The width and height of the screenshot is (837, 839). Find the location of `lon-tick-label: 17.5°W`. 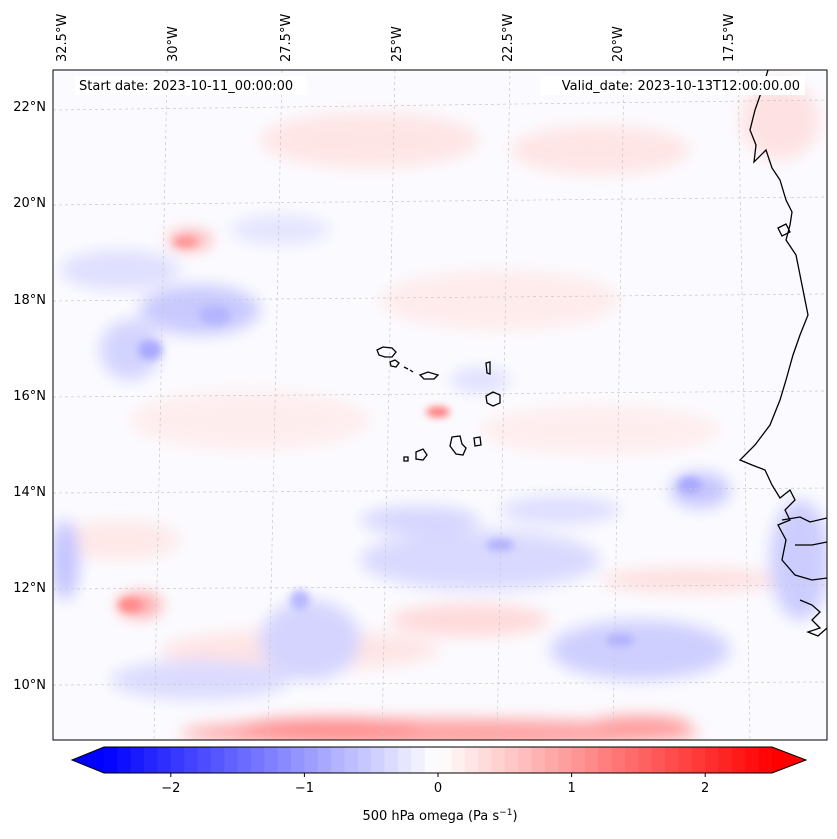

lon-tick-label: 17.5°W is located at coordinates (729, 38).